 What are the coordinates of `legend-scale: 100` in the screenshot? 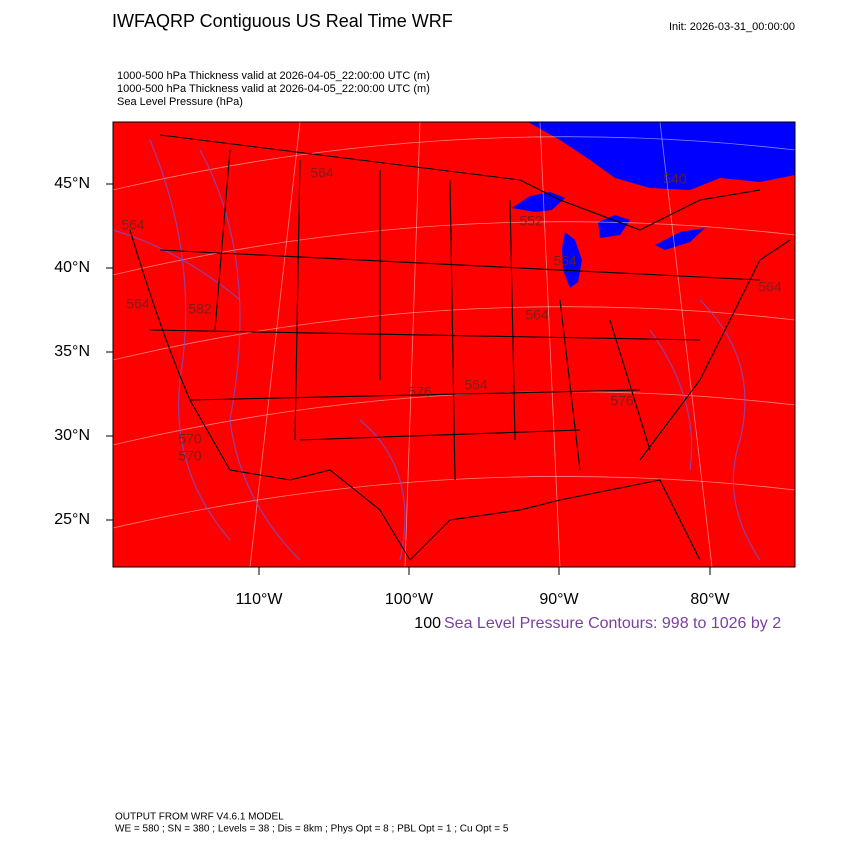 It's located at (427, 623).